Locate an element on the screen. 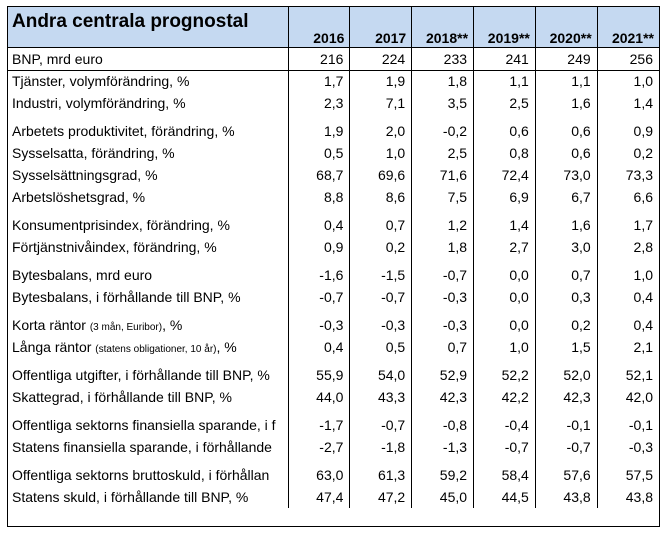  cell-value: -0,8 is located at coordinates (443, 422).